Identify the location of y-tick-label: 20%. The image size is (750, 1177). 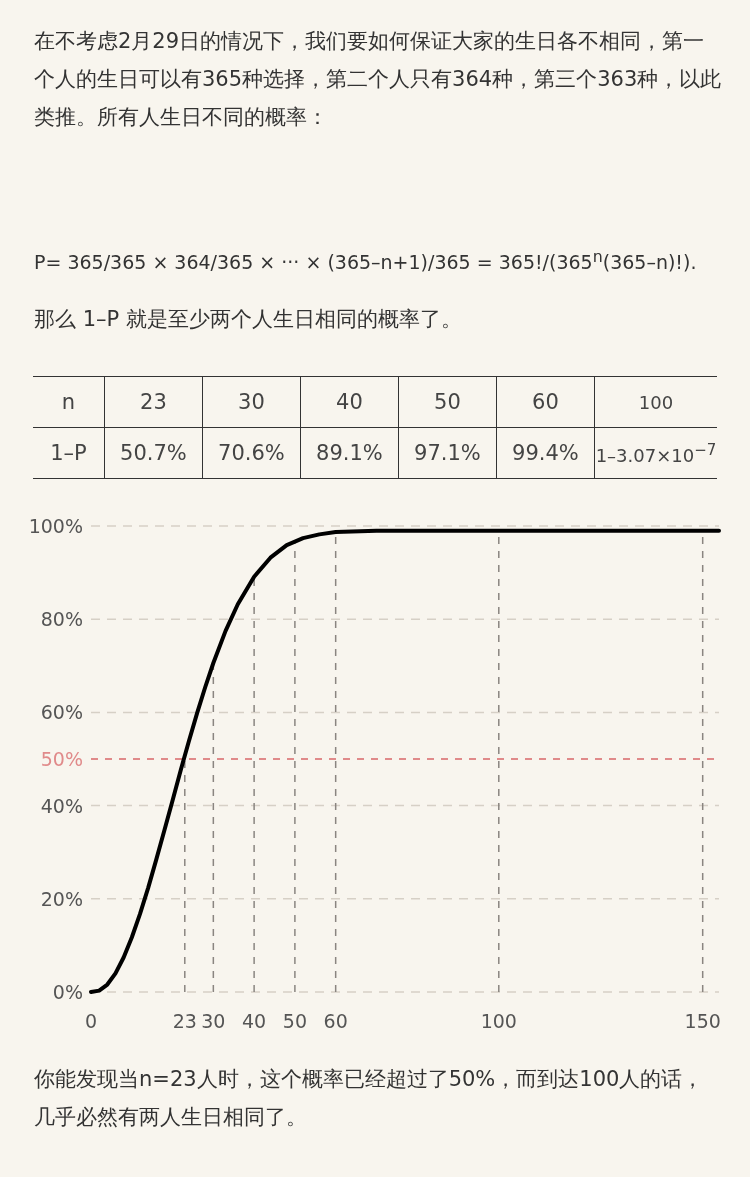
(61, 898).